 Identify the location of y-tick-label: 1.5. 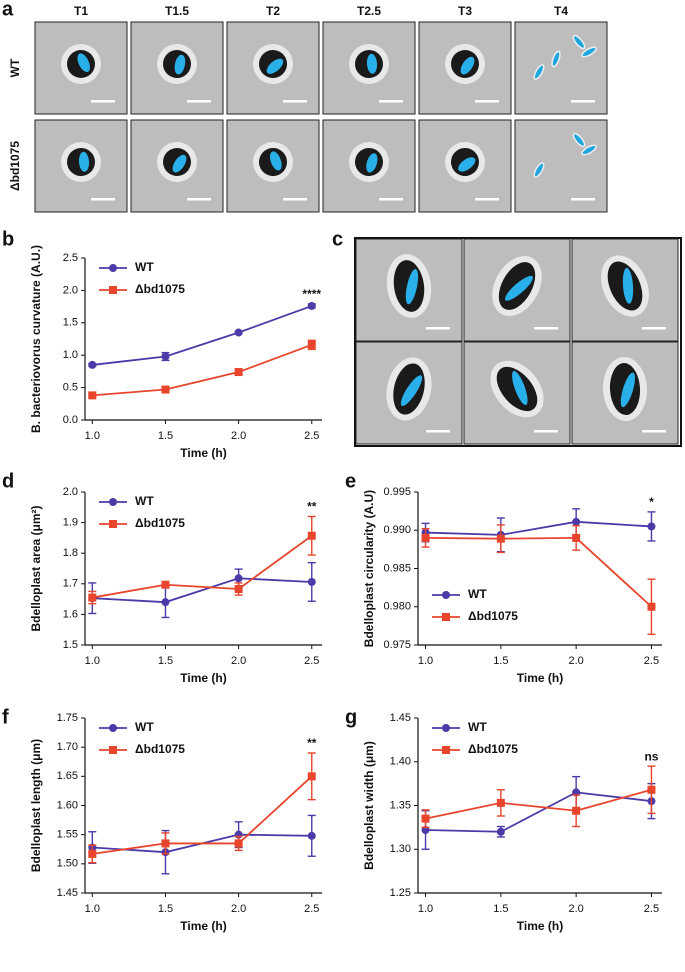
(70, 323).